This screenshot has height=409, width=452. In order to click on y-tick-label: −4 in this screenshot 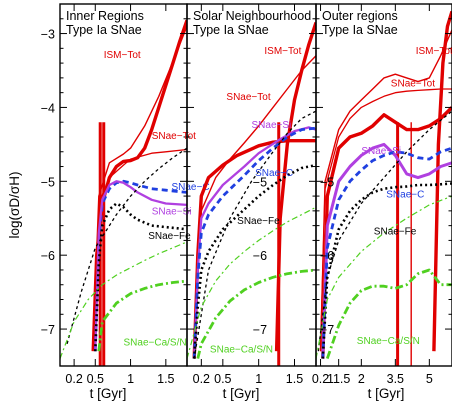, I will do `click(48, 108)`.